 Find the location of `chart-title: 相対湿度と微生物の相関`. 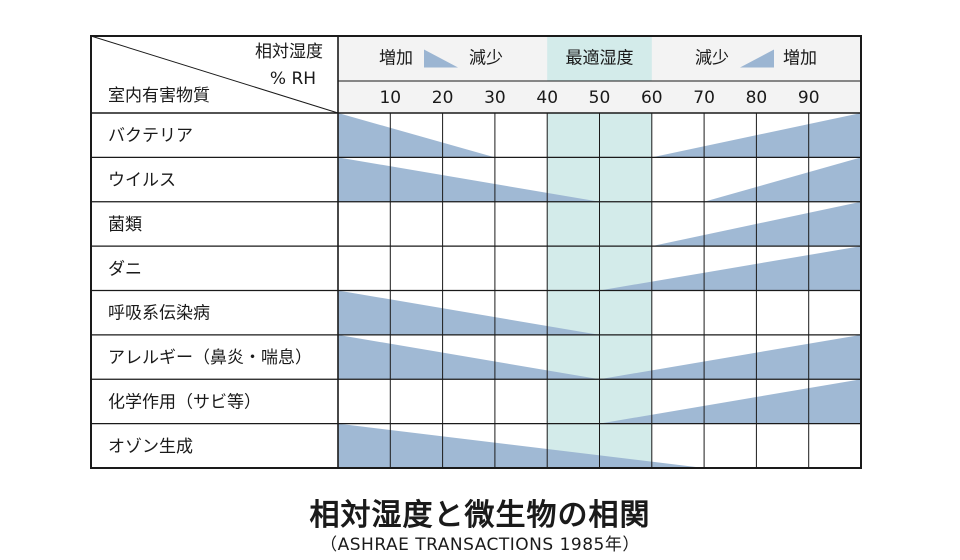

chart-title: 相対湿度と微生物の相関 is located at coordinates (480, 515).